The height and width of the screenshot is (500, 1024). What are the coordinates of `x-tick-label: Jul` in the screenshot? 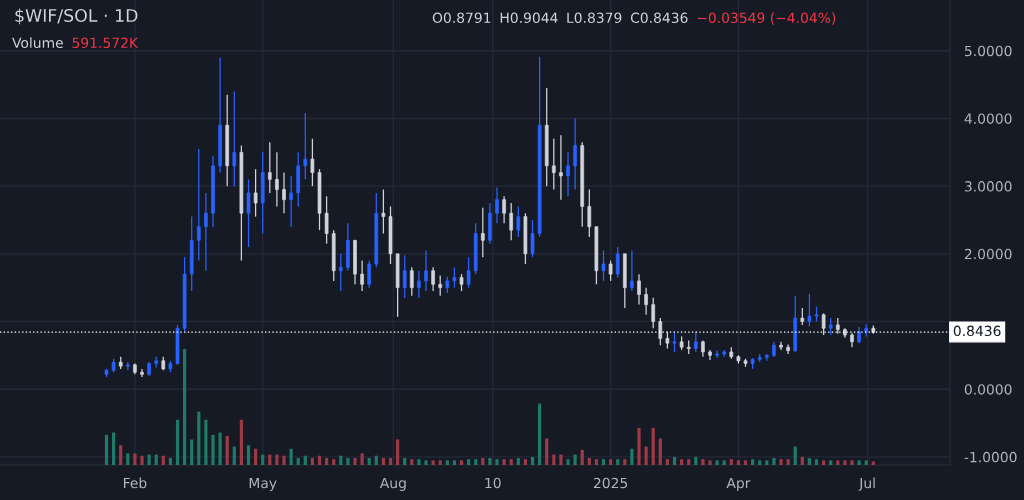 It's located at (866, 484).